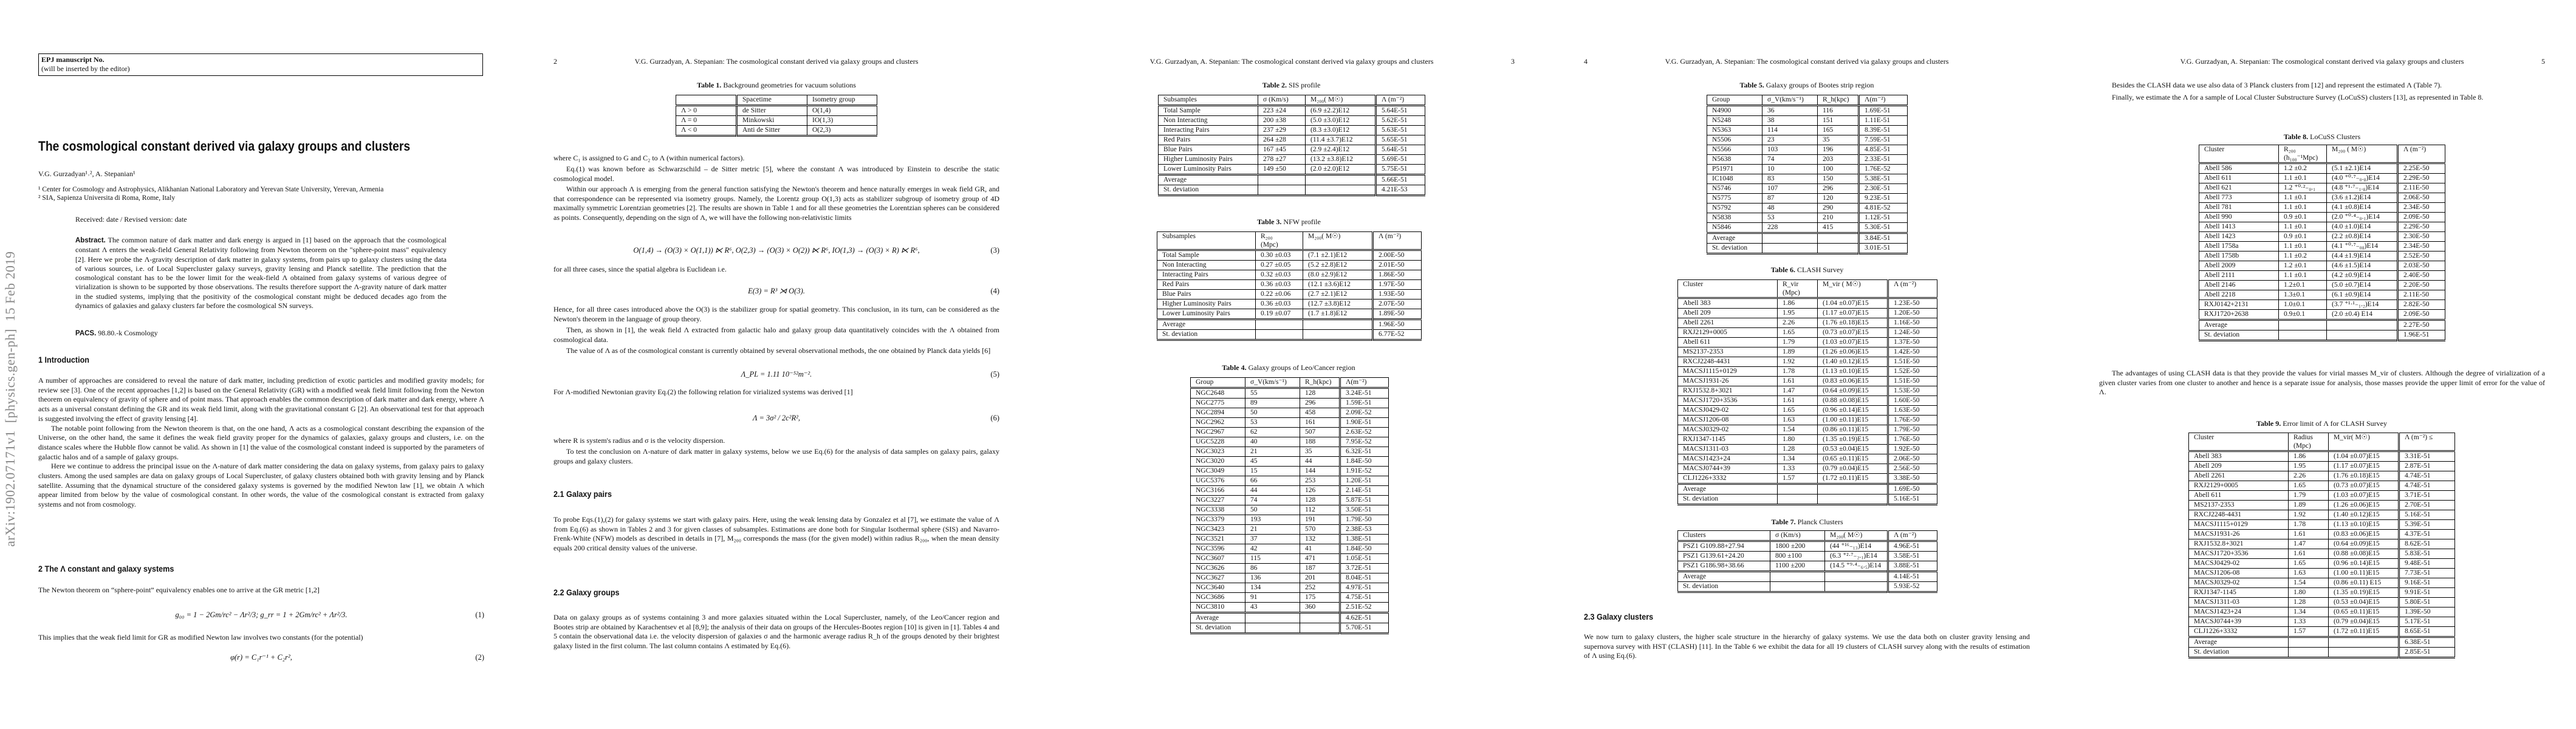 The image size is (2576, 729). I want to click on table-cell: Total Sample, so click(1206, 256).